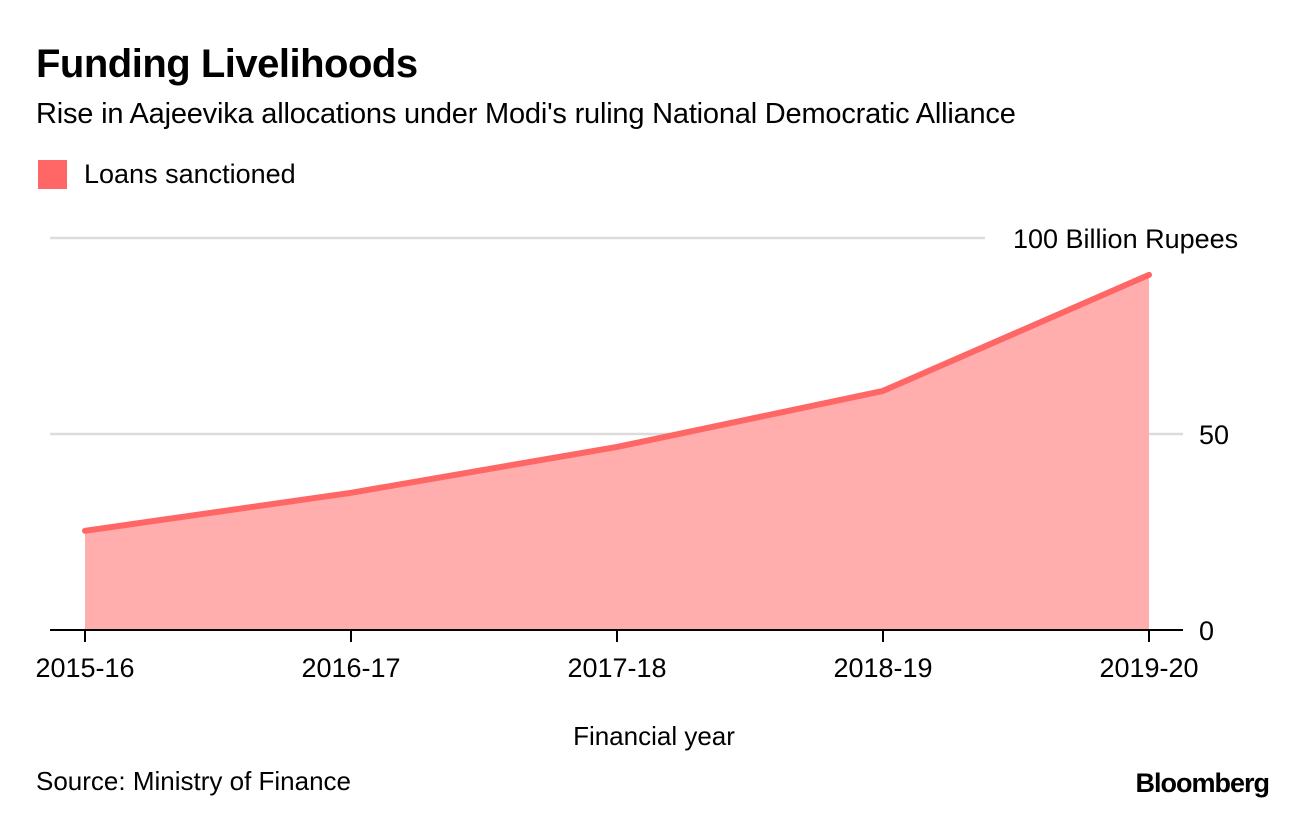 Image resolution: width=1296 pixels, height=814 pixels. What do you see at coordinates (1125, 435) in the screenshot?
I see `y-axis-labels: 0 50 100 Billion Rupees` at bounding box center [1125, 435].